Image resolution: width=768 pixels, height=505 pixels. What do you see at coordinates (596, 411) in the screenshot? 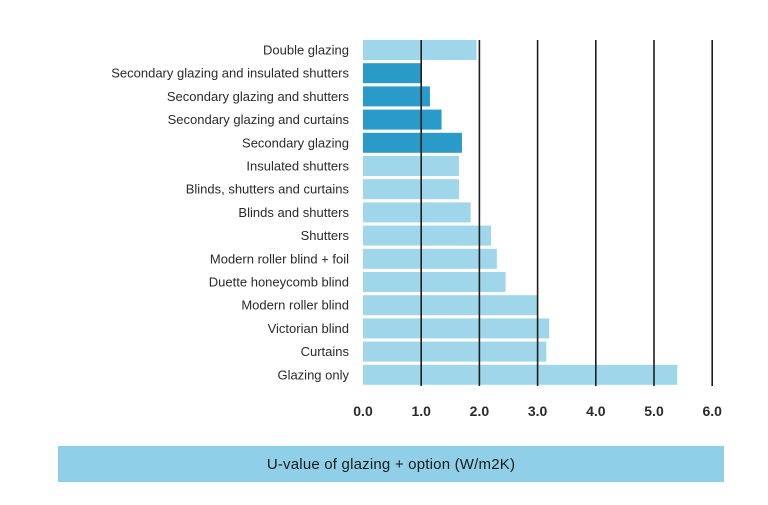
I see `tick-label-4: 4.0` at bounding box center [596, 411].